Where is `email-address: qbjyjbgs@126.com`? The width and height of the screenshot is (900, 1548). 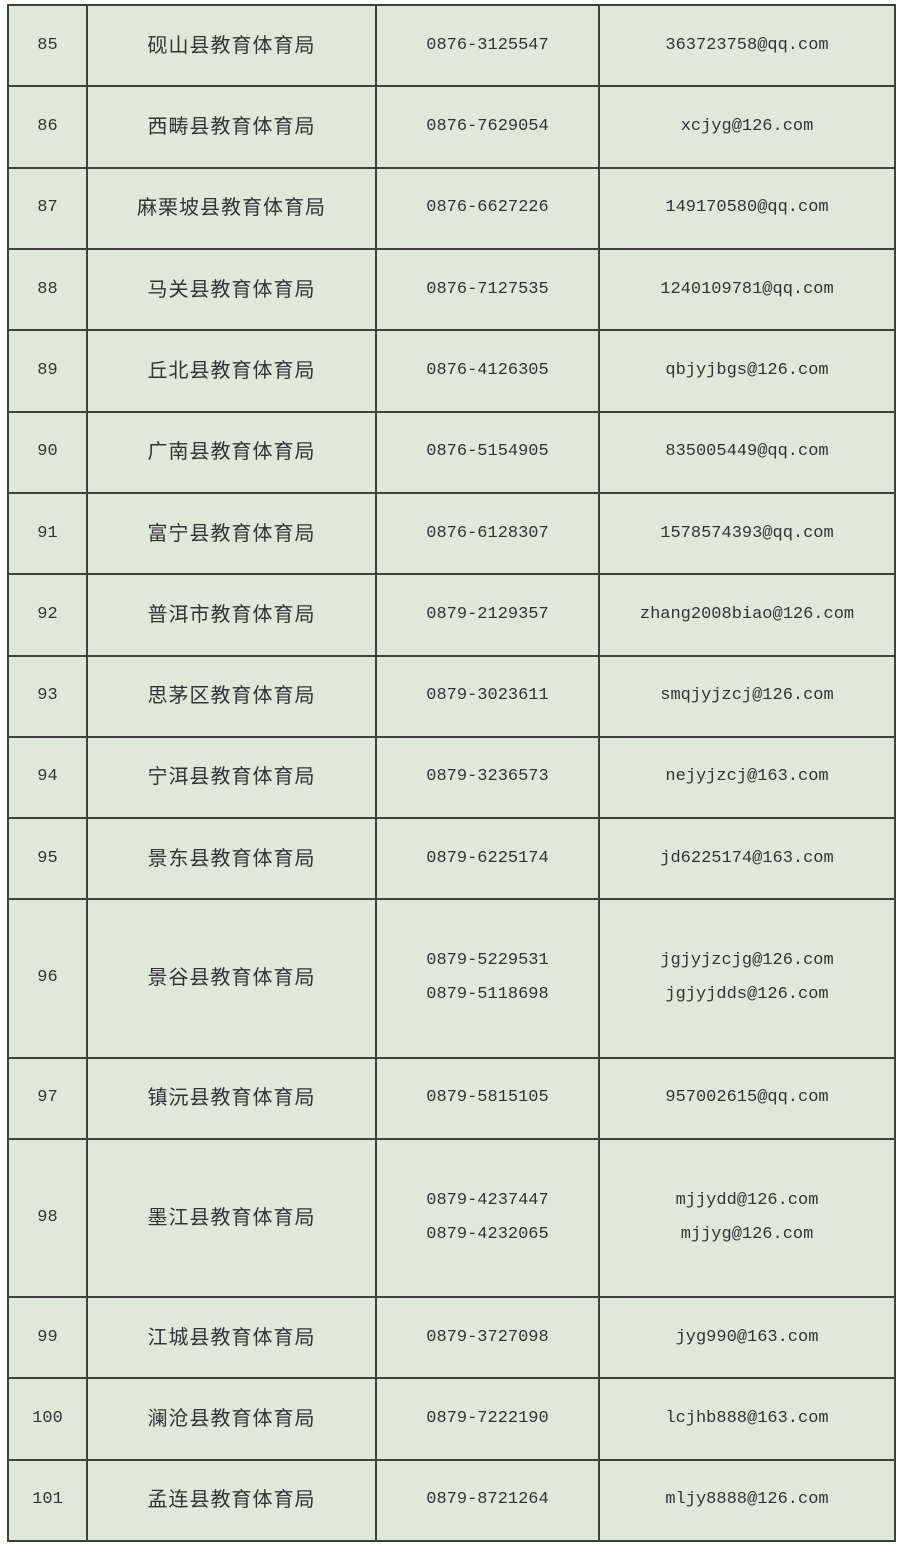
email-address: qbjyjbgs@126.com is located at coordinates (747, 371).